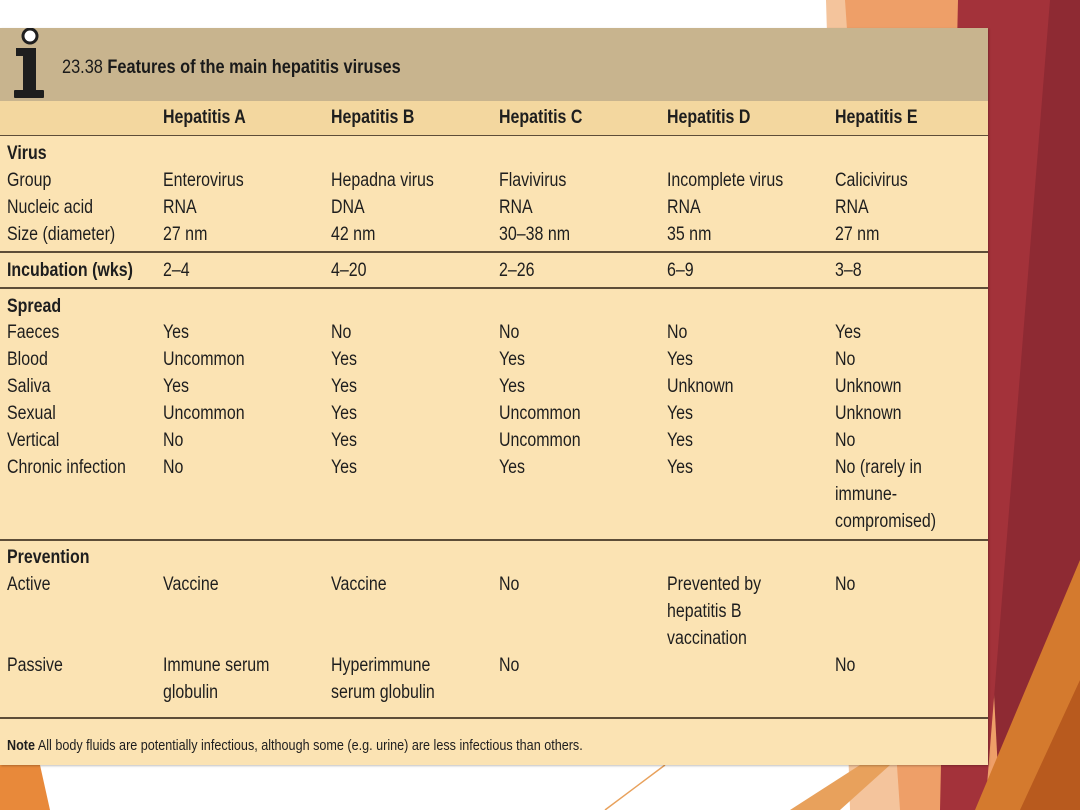  I want to click on table-cell: Hepadna virus, so click(382, 180).